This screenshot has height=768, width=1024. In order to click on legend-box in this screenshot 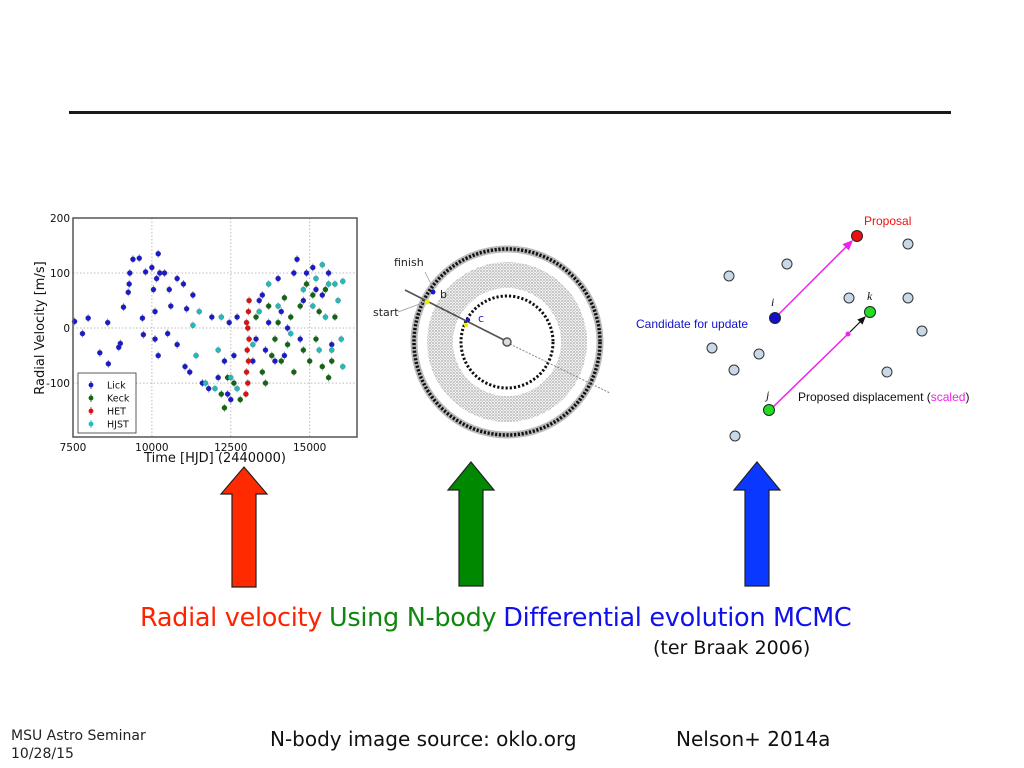, I will do `click(107, 403)`.